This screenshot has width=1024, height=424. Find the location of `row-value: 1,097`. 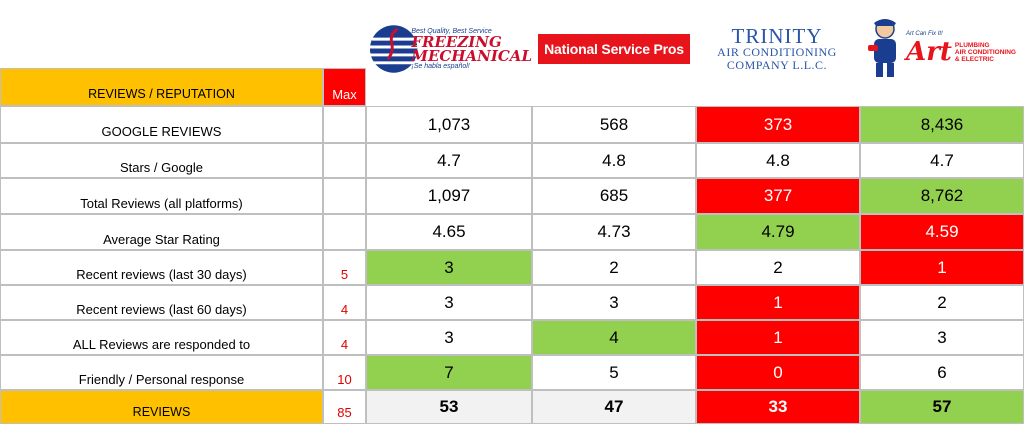

row-value: 1,097 is located at coordinates (449, 196).